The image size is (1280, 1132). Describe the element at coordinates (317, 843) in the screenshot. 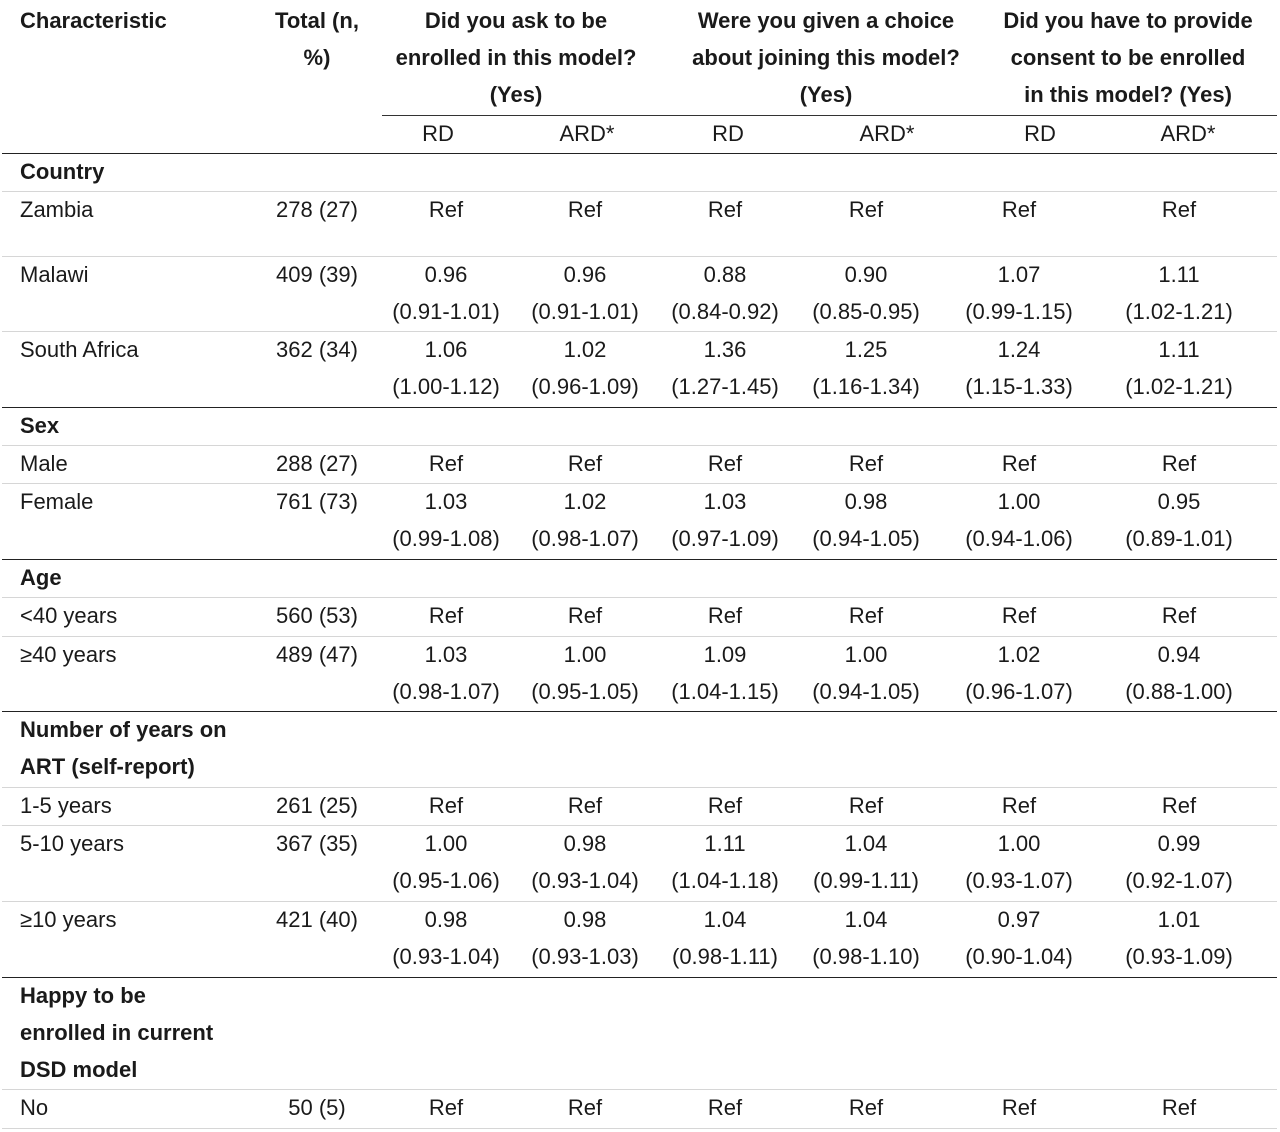

I see `row-total: 367 (35)` at that location.